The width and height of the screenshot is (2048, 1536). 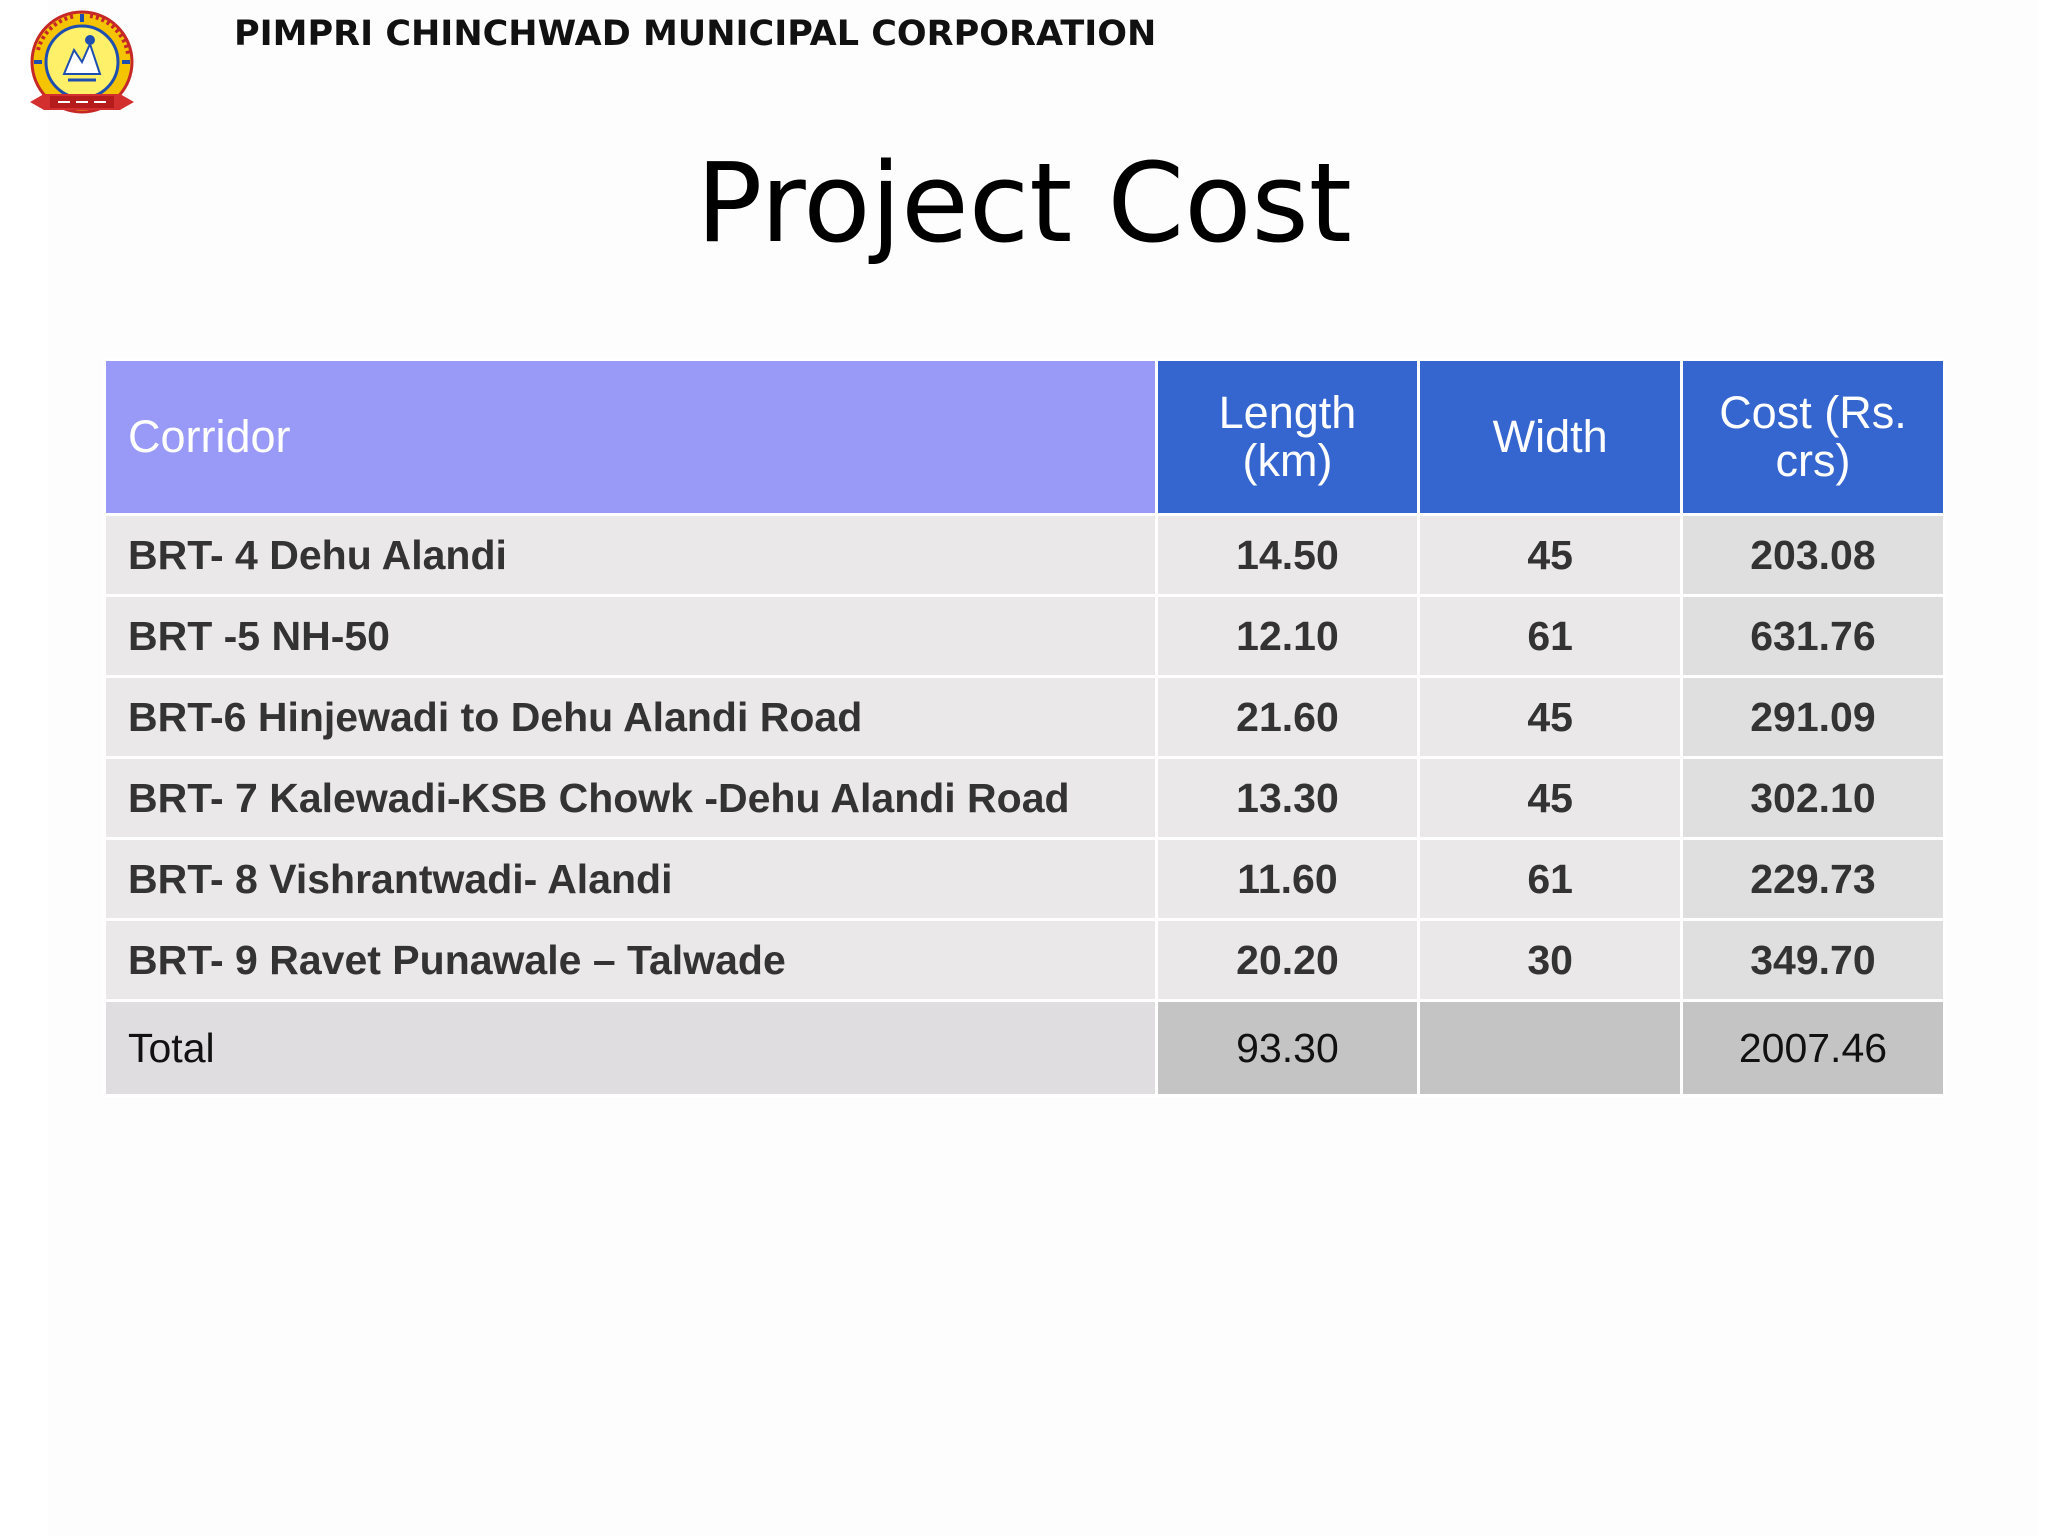 I want to click on total-label-cell: Total, so click(x=630, y=1048).